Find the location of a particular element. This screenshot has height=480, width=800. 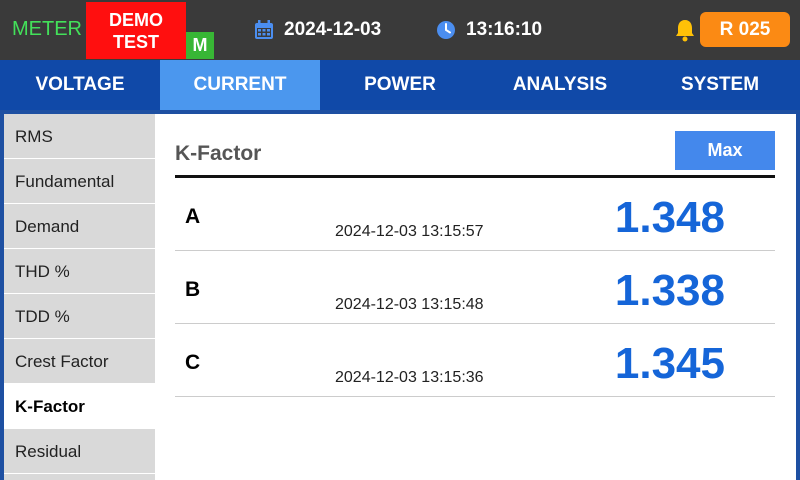

main-tabs: VOLTAGE CURRENT POWER ANALYSIS SYSTEM is located at coordinates (400, 85).